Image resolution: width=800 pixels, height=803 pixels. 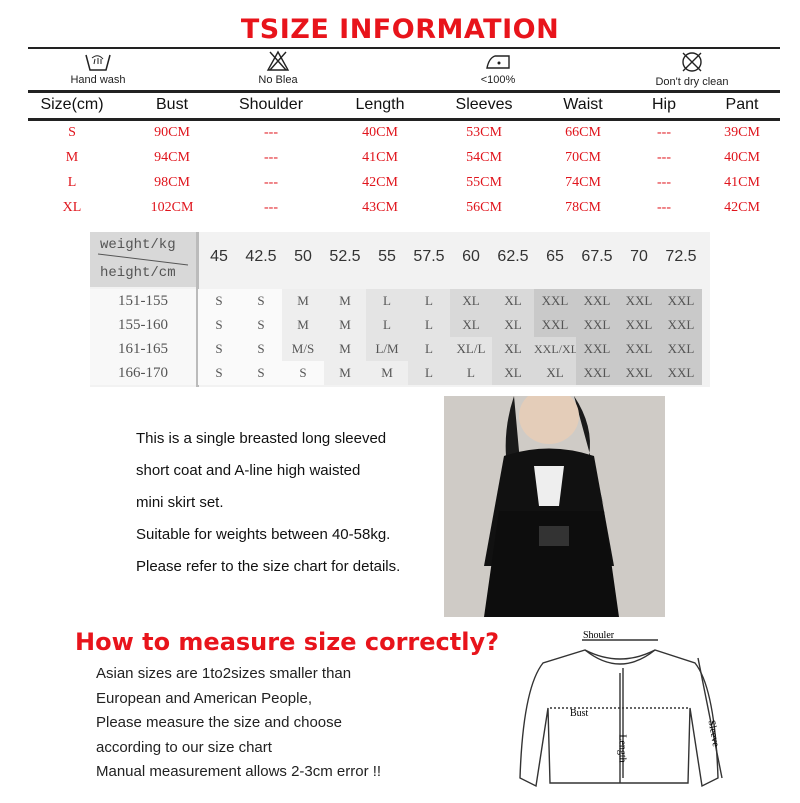 What do you see at coordinates (615, 713) in the screenshot?
I see `measurement-diagram: Shouler Bust Length Sleeve` at bounding box center [615, 713].